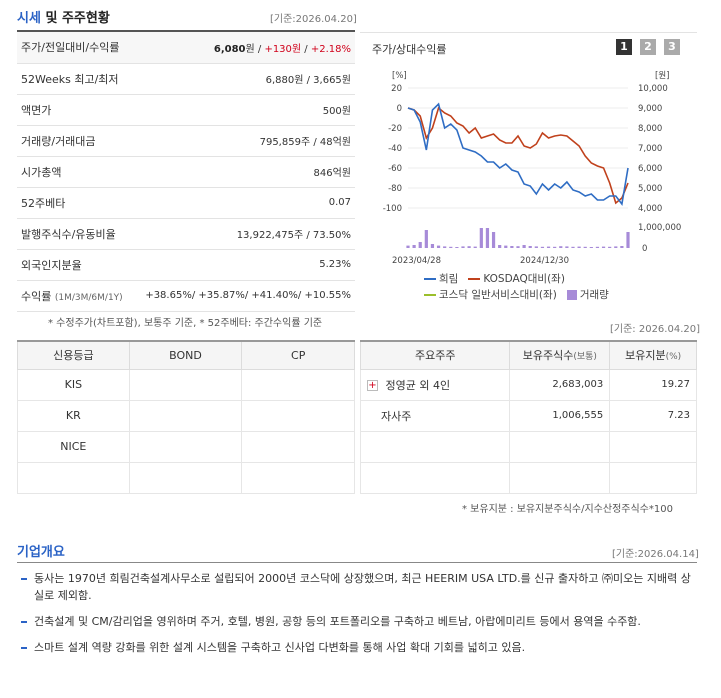  What do you see at coordinates (243, 296) in the screenshot?
I see `returns-value: +38.65%/ +35.87%/ +41.40%/ +10.55%` at bounding box center [243, 296].